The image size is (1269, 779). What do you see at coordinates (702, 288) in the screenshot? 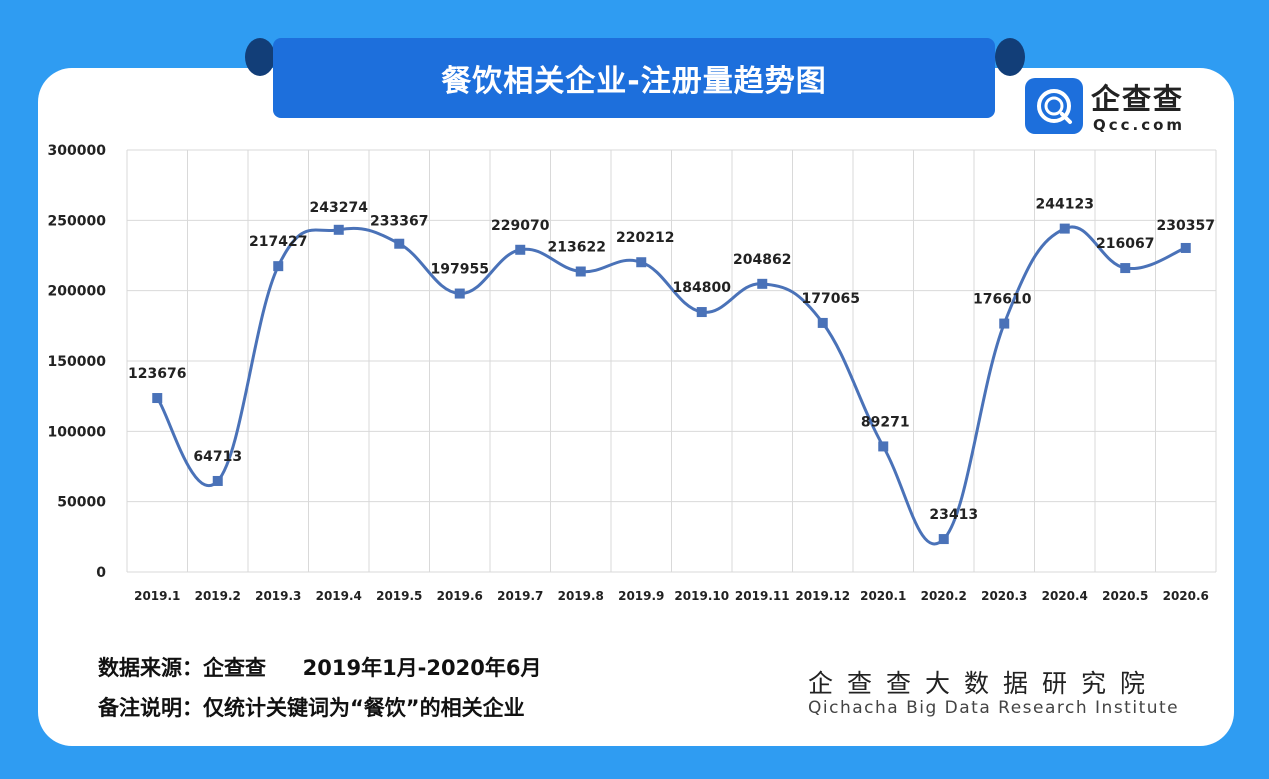
I see `data-label: 184800` at bounding box center [702, 288].